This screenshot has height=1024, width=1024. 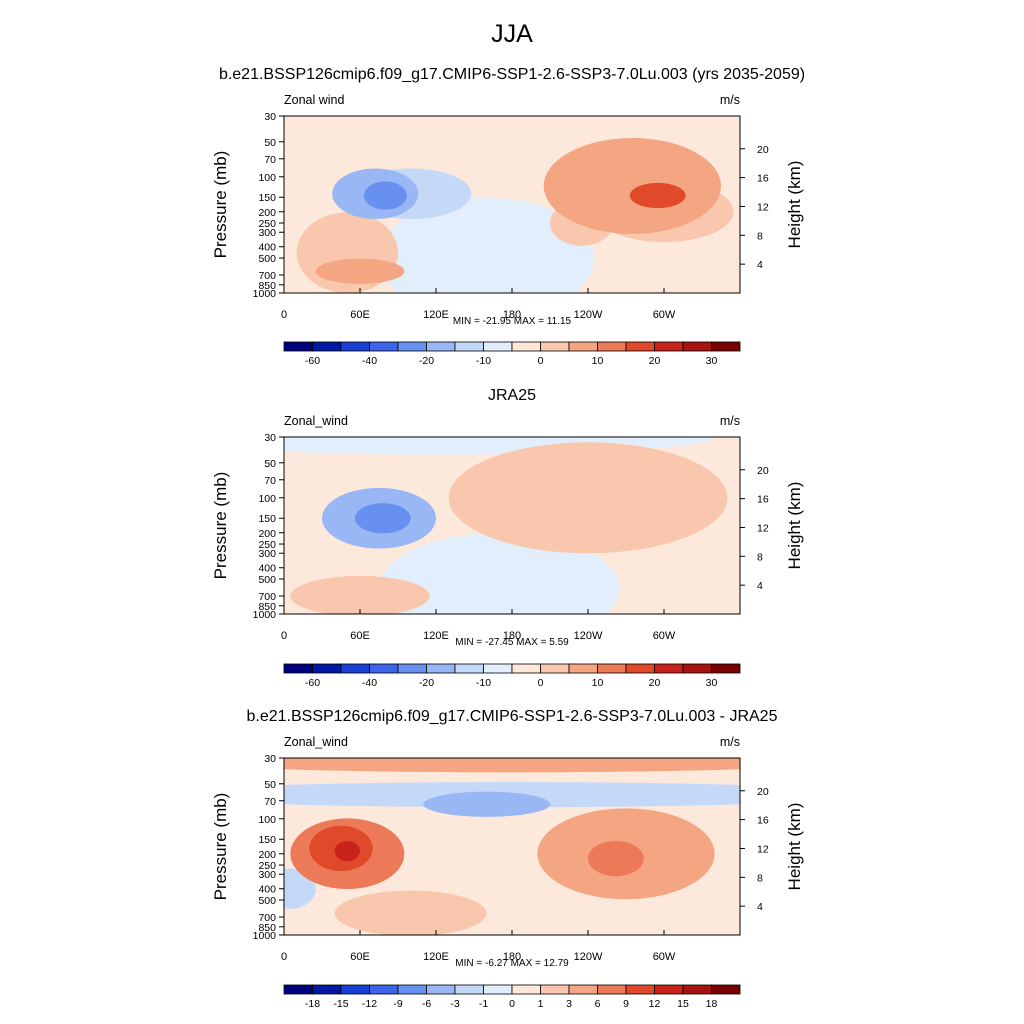 What do you see at coordinates (267, 840) in the screenshot?
I see `y-tick-label: 150` at bounding box center [267, 840].